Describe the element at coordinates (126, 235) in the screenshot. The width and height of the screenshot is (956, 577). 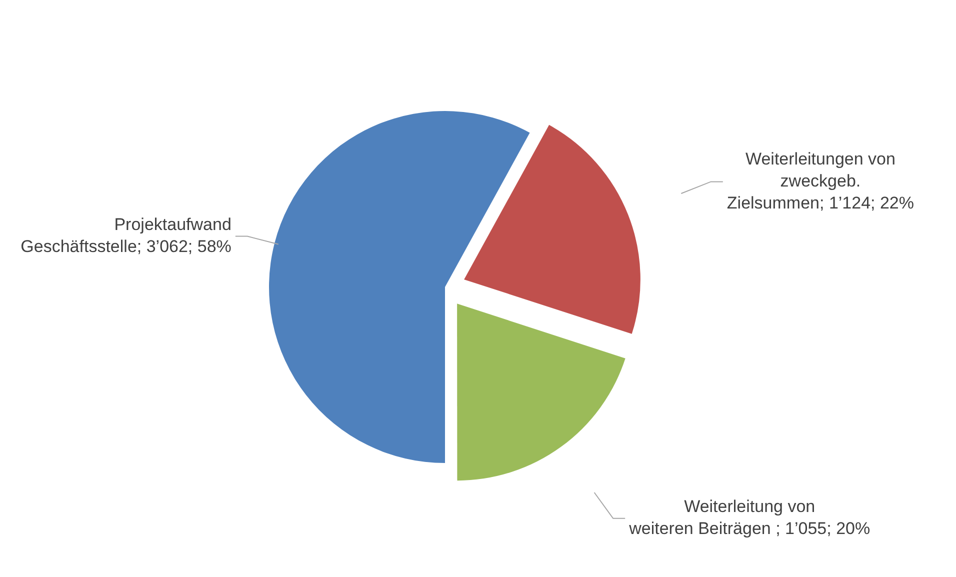
I see `slice-label: Projektaufwand Geschäftsstelle; 3’062; 58%` at that location.